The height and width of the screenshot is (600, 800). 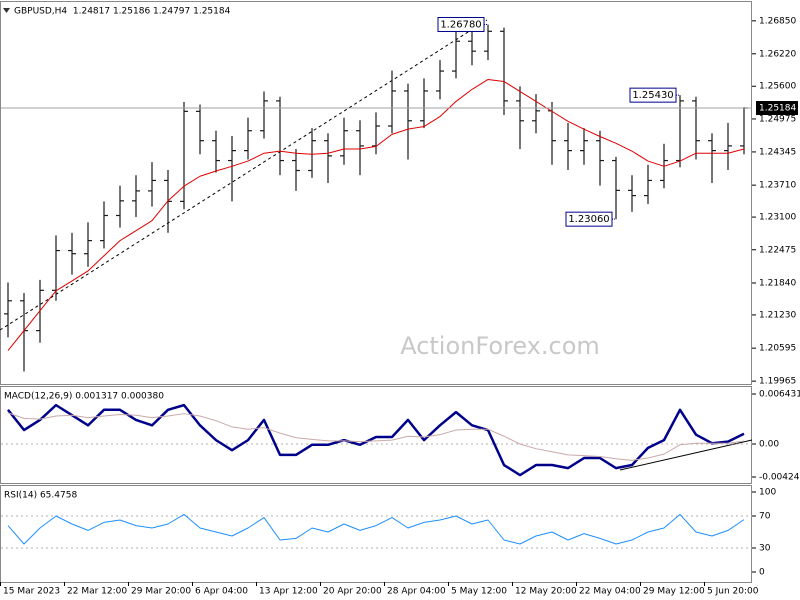 I want to click on x-tick-label: 12 May 20:00, so click(x=546, y=592).